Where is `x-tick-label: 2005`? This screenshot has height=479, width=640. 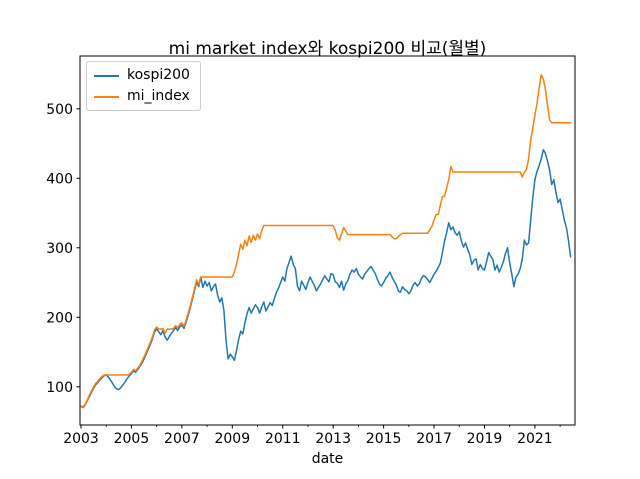 x-tick-label: 2005 is located at coordinates (132, 439).